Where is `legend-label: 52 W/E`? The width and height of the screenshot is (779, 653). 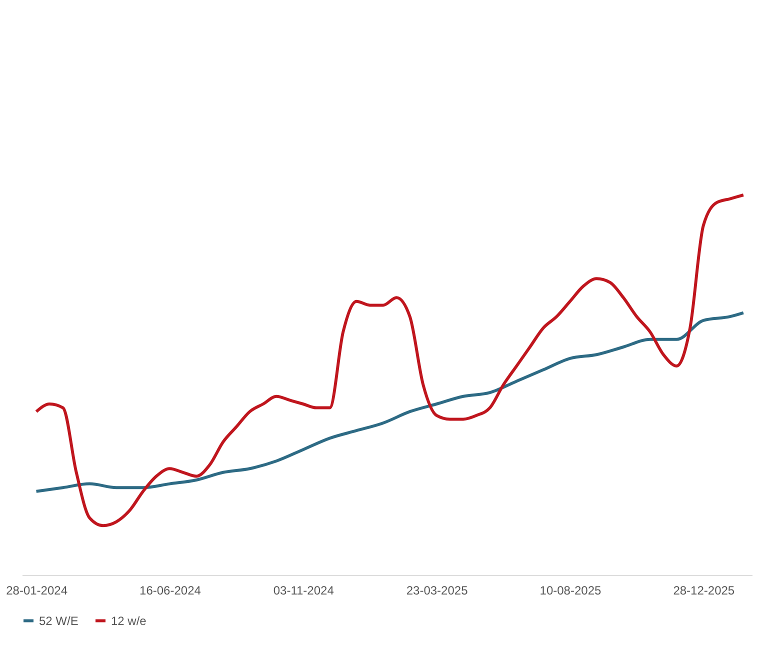 legend-label: 52 W/E is located at coordinates (58, 621).